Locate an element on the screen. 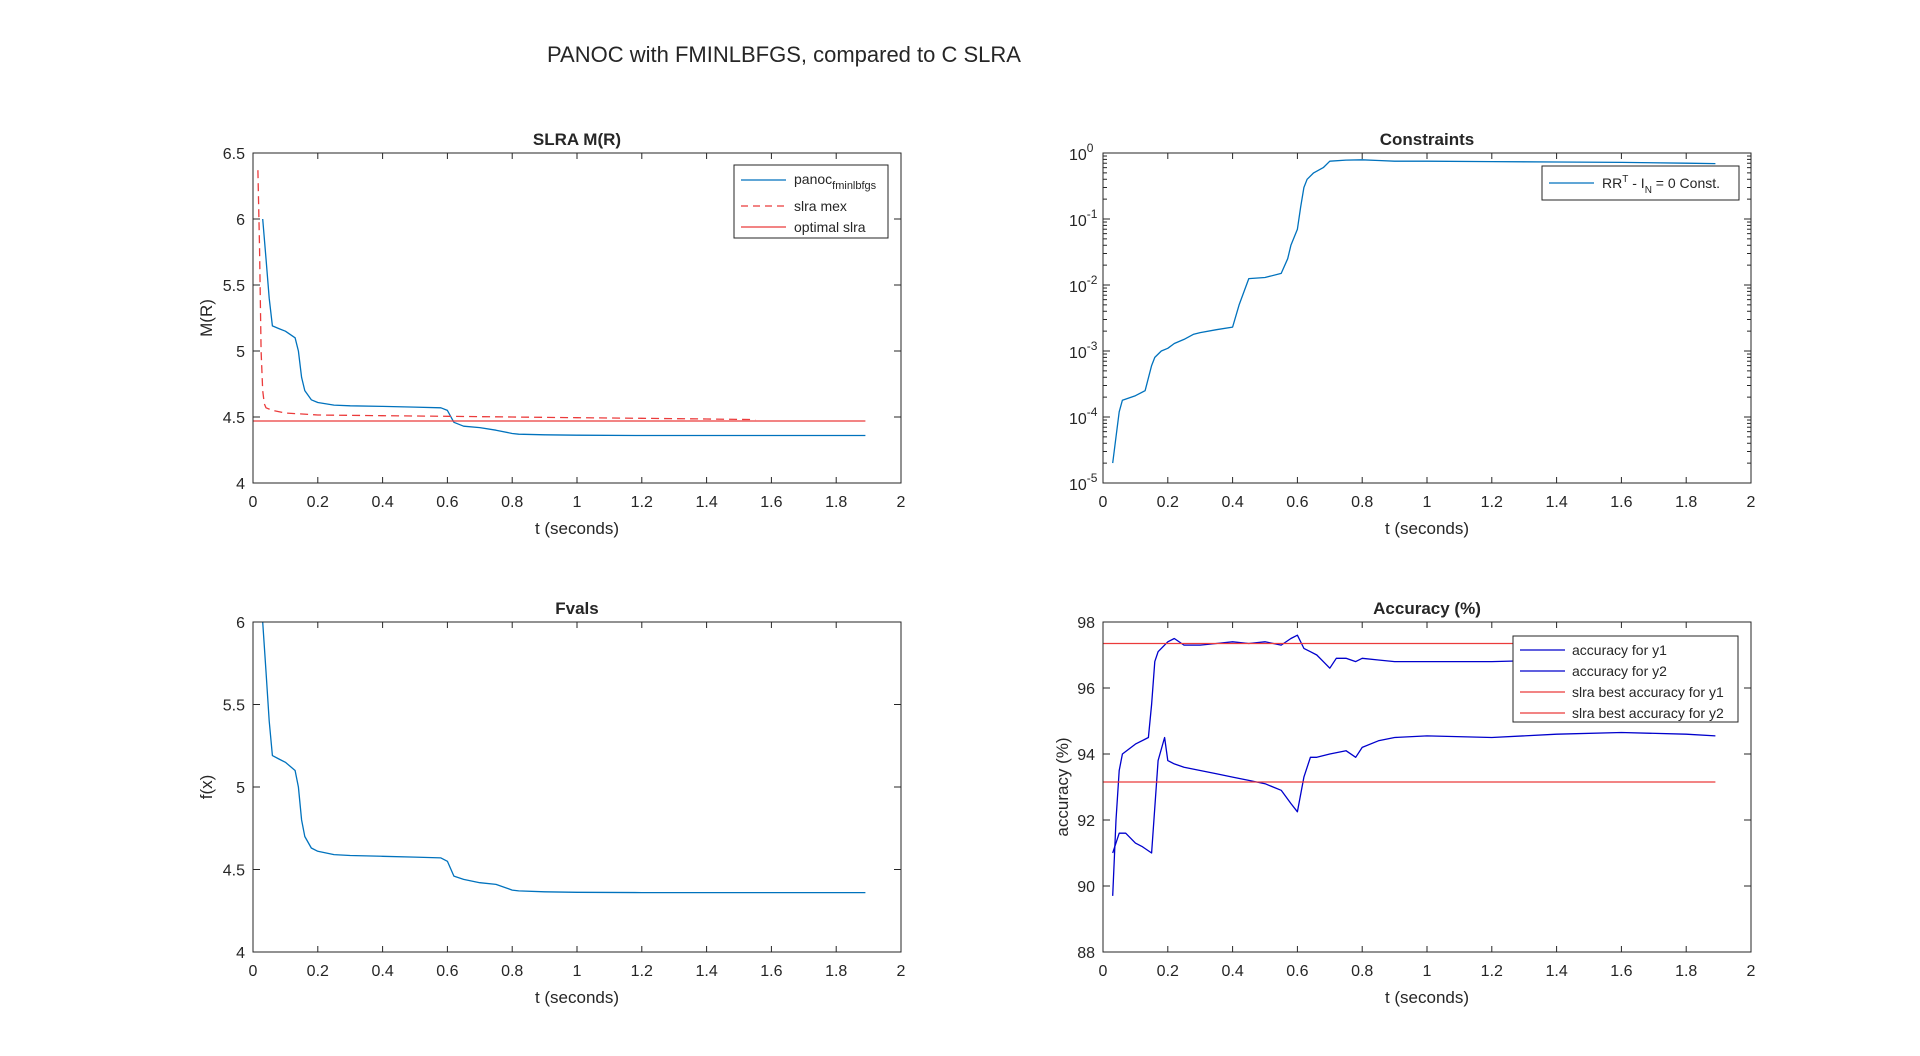 The width and height of the screenshot is (1920, 1056). legend-label-panoc: panocfminlbfgs is located at coordinates (835, 181).